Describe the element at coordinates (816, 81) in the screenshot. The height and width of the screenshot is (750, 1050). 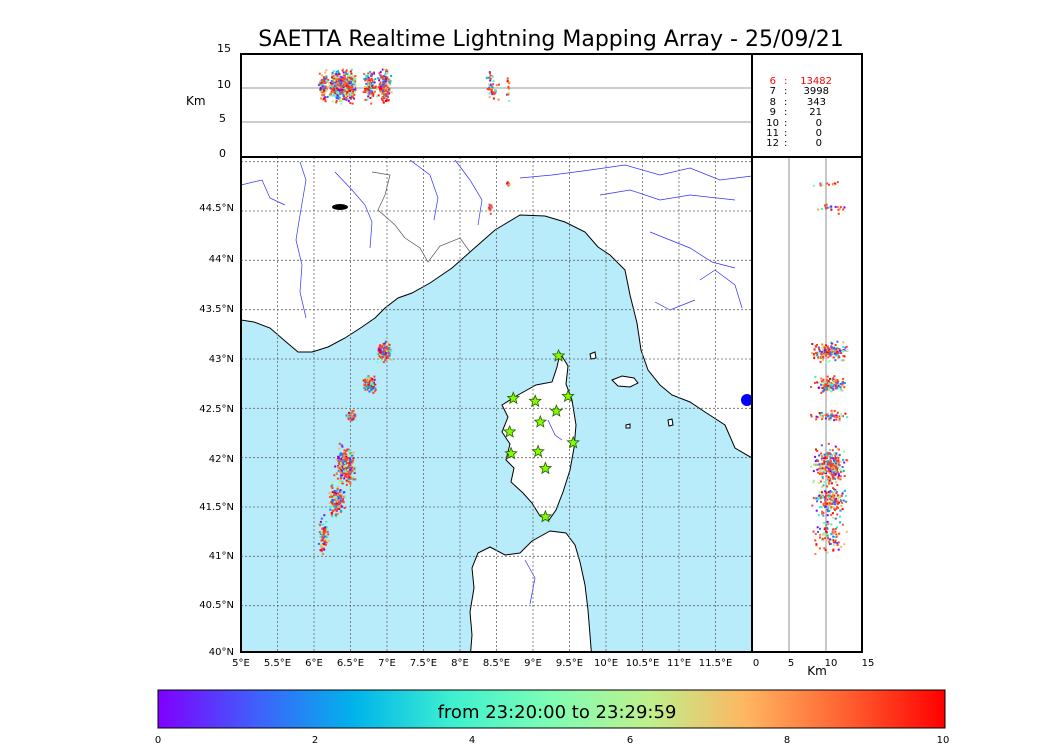
I see `count-value: 13482` at that location.